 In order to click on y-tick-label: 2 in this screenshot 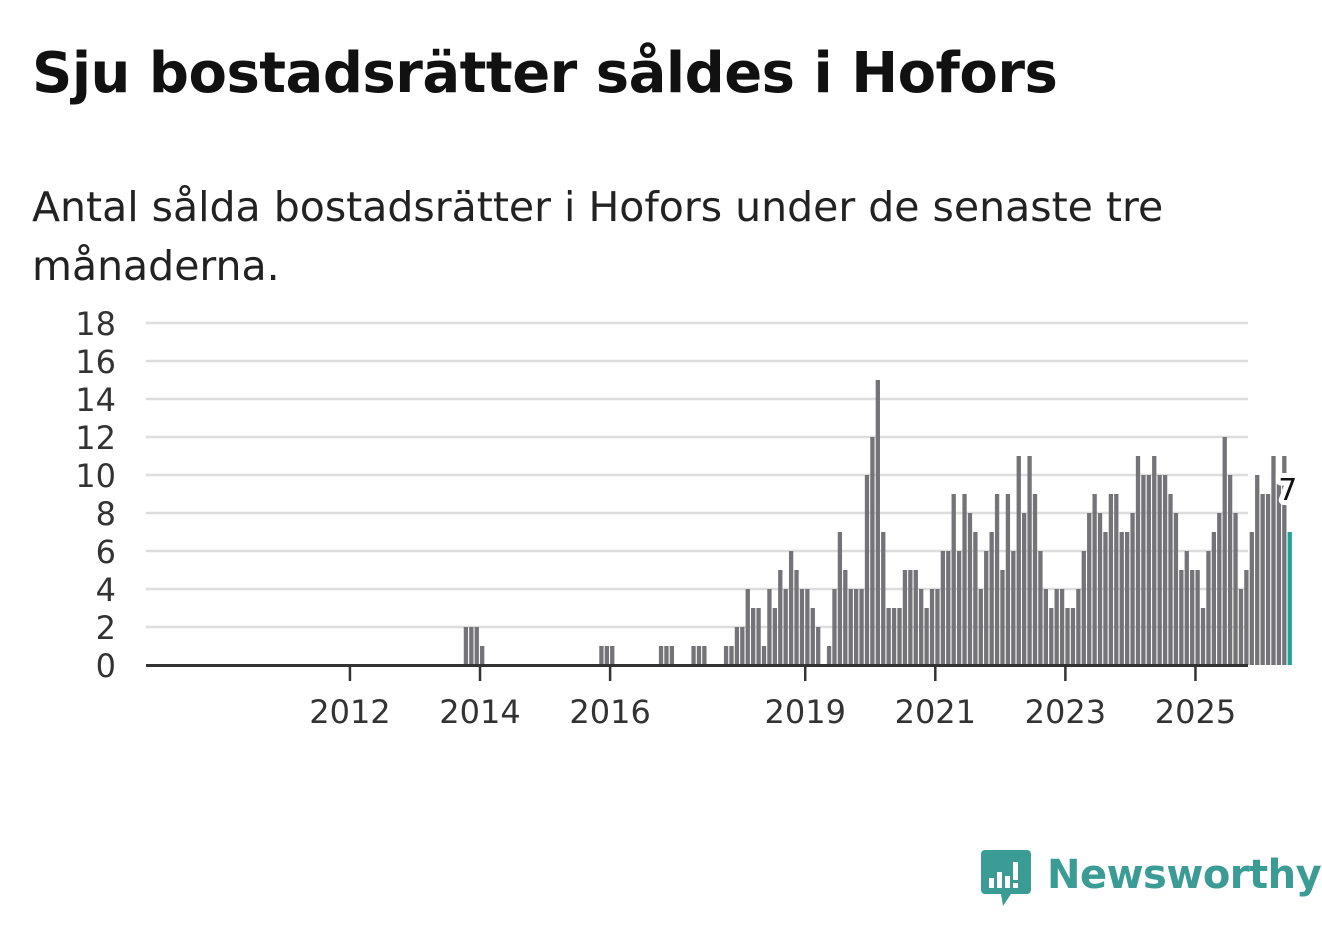, I will do `click(106, 628)`.